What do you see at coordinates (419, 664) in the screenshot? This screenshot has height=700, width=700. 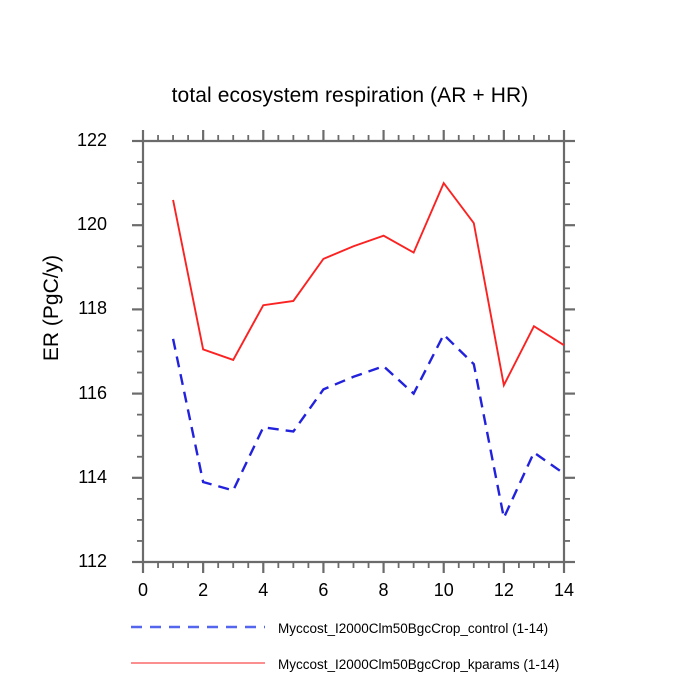 I see `legend-label-kparams: Myccost_I2000Clm50BgcCrop_kparams (1-14)` at bounding box center [419, 664].